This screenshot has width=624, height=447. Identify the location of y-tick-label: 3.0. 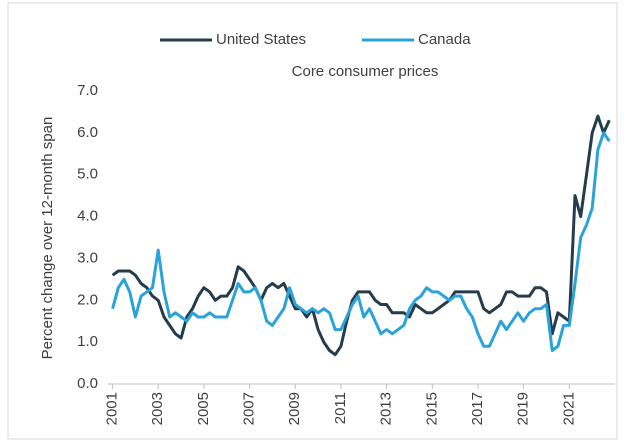
(87, 257).